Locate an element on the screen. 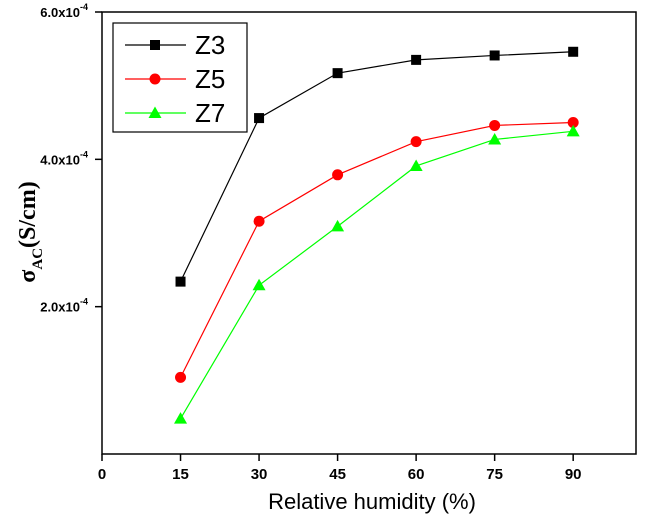 This screenshot has height=522, width=649. legend-label: Z5 is located at coordinates (210, 79).